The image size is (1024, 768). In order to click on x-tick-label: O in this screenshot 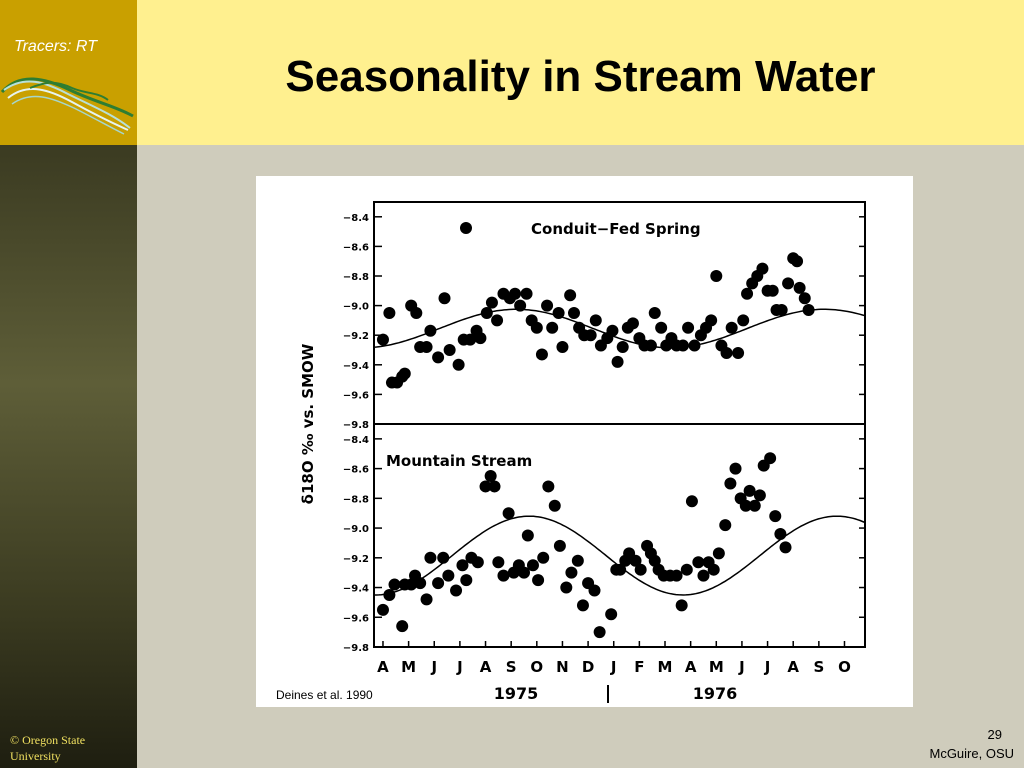, I will do `click(536, 667)`.